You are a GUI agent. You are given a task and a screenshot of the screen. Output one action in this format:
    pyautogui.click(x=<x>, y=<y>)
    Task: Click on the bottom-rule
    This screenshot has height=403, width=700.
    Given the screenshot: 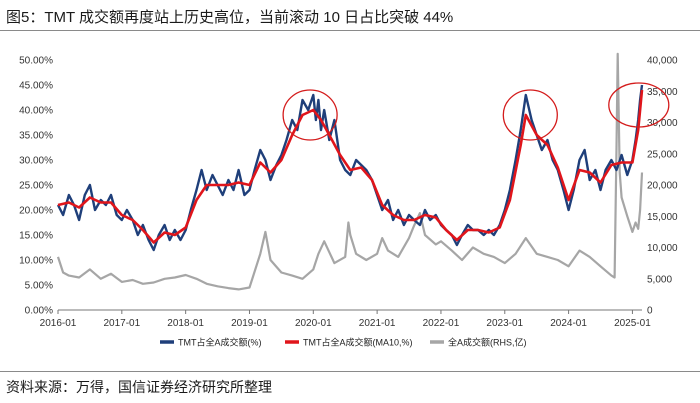 What is the action you would take?
    pyautogui.click(x=350, y=371)
    